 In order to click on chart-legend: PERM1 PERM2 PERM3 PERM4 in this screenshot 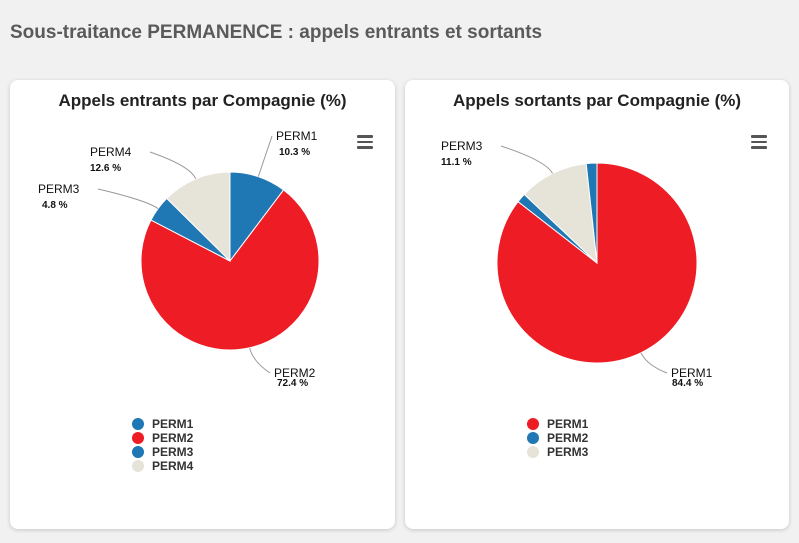, I will do `click(162, 445)`.